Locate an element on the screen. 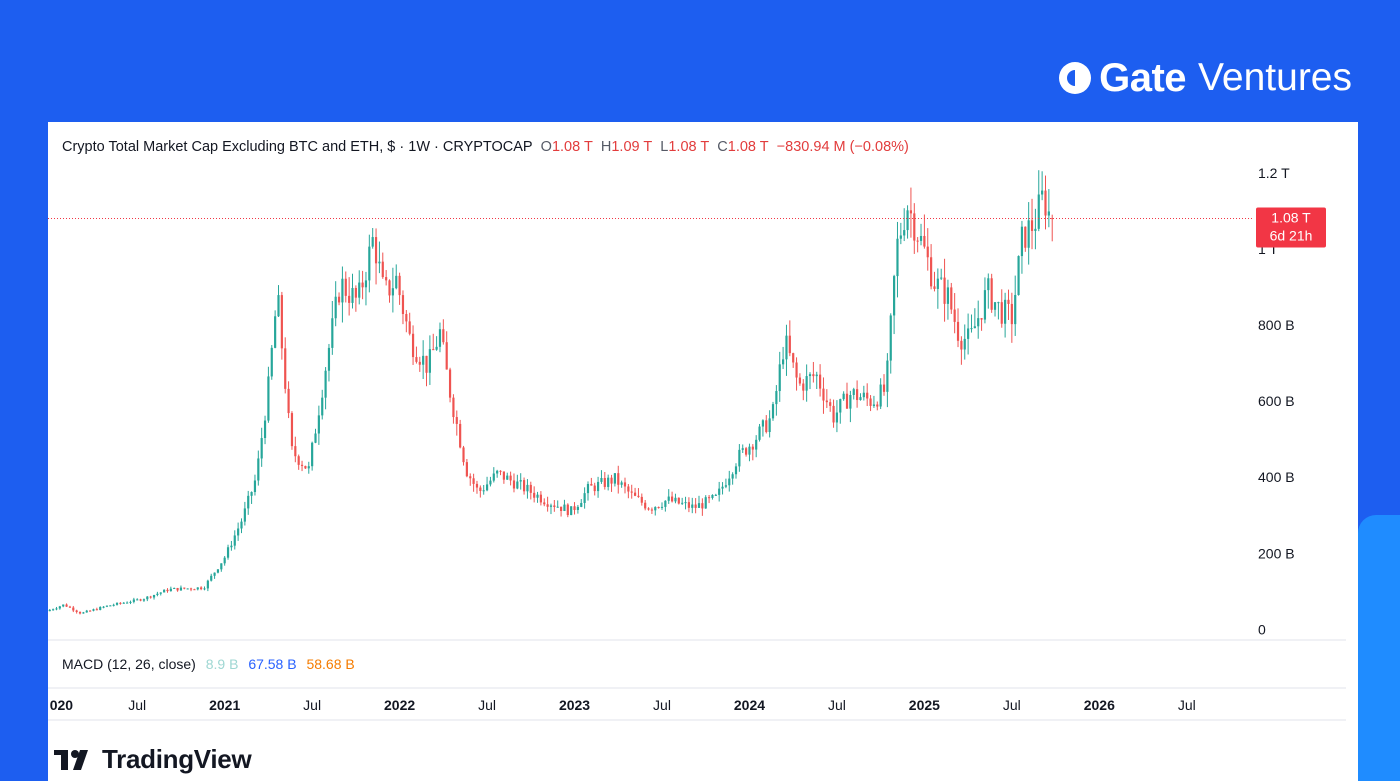 The image size is (1400, 781). gate-ventures-logo: Gate Ventures is located at coordinates (1203, 78).